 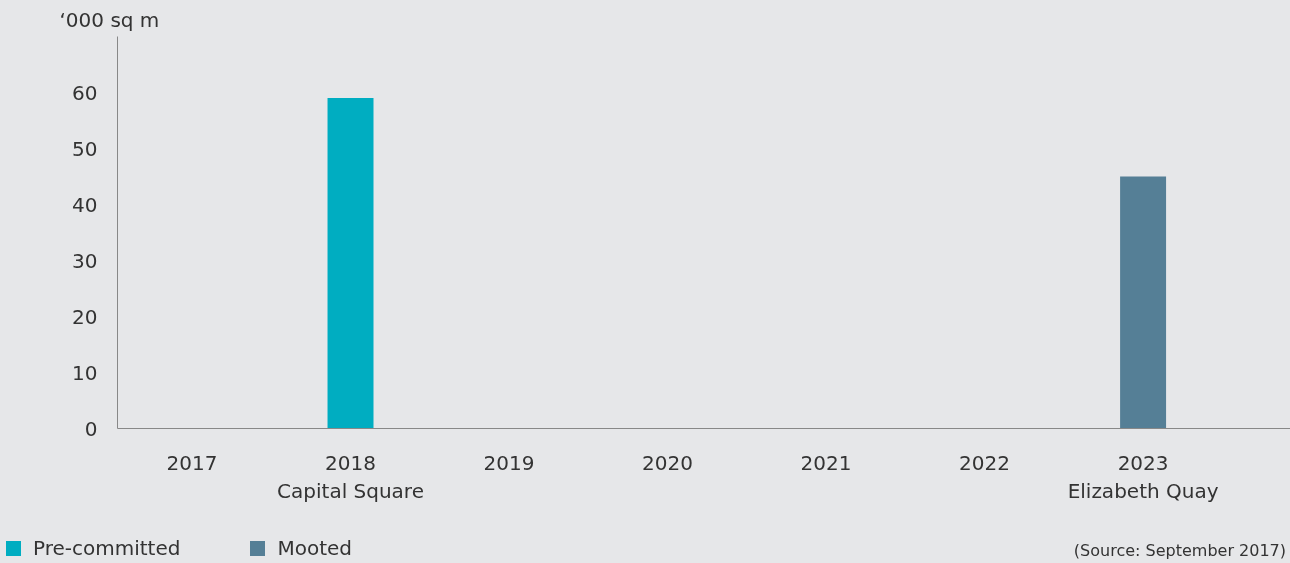 I want to click on x-tick-label: 2017, so click(x=192, y=462).